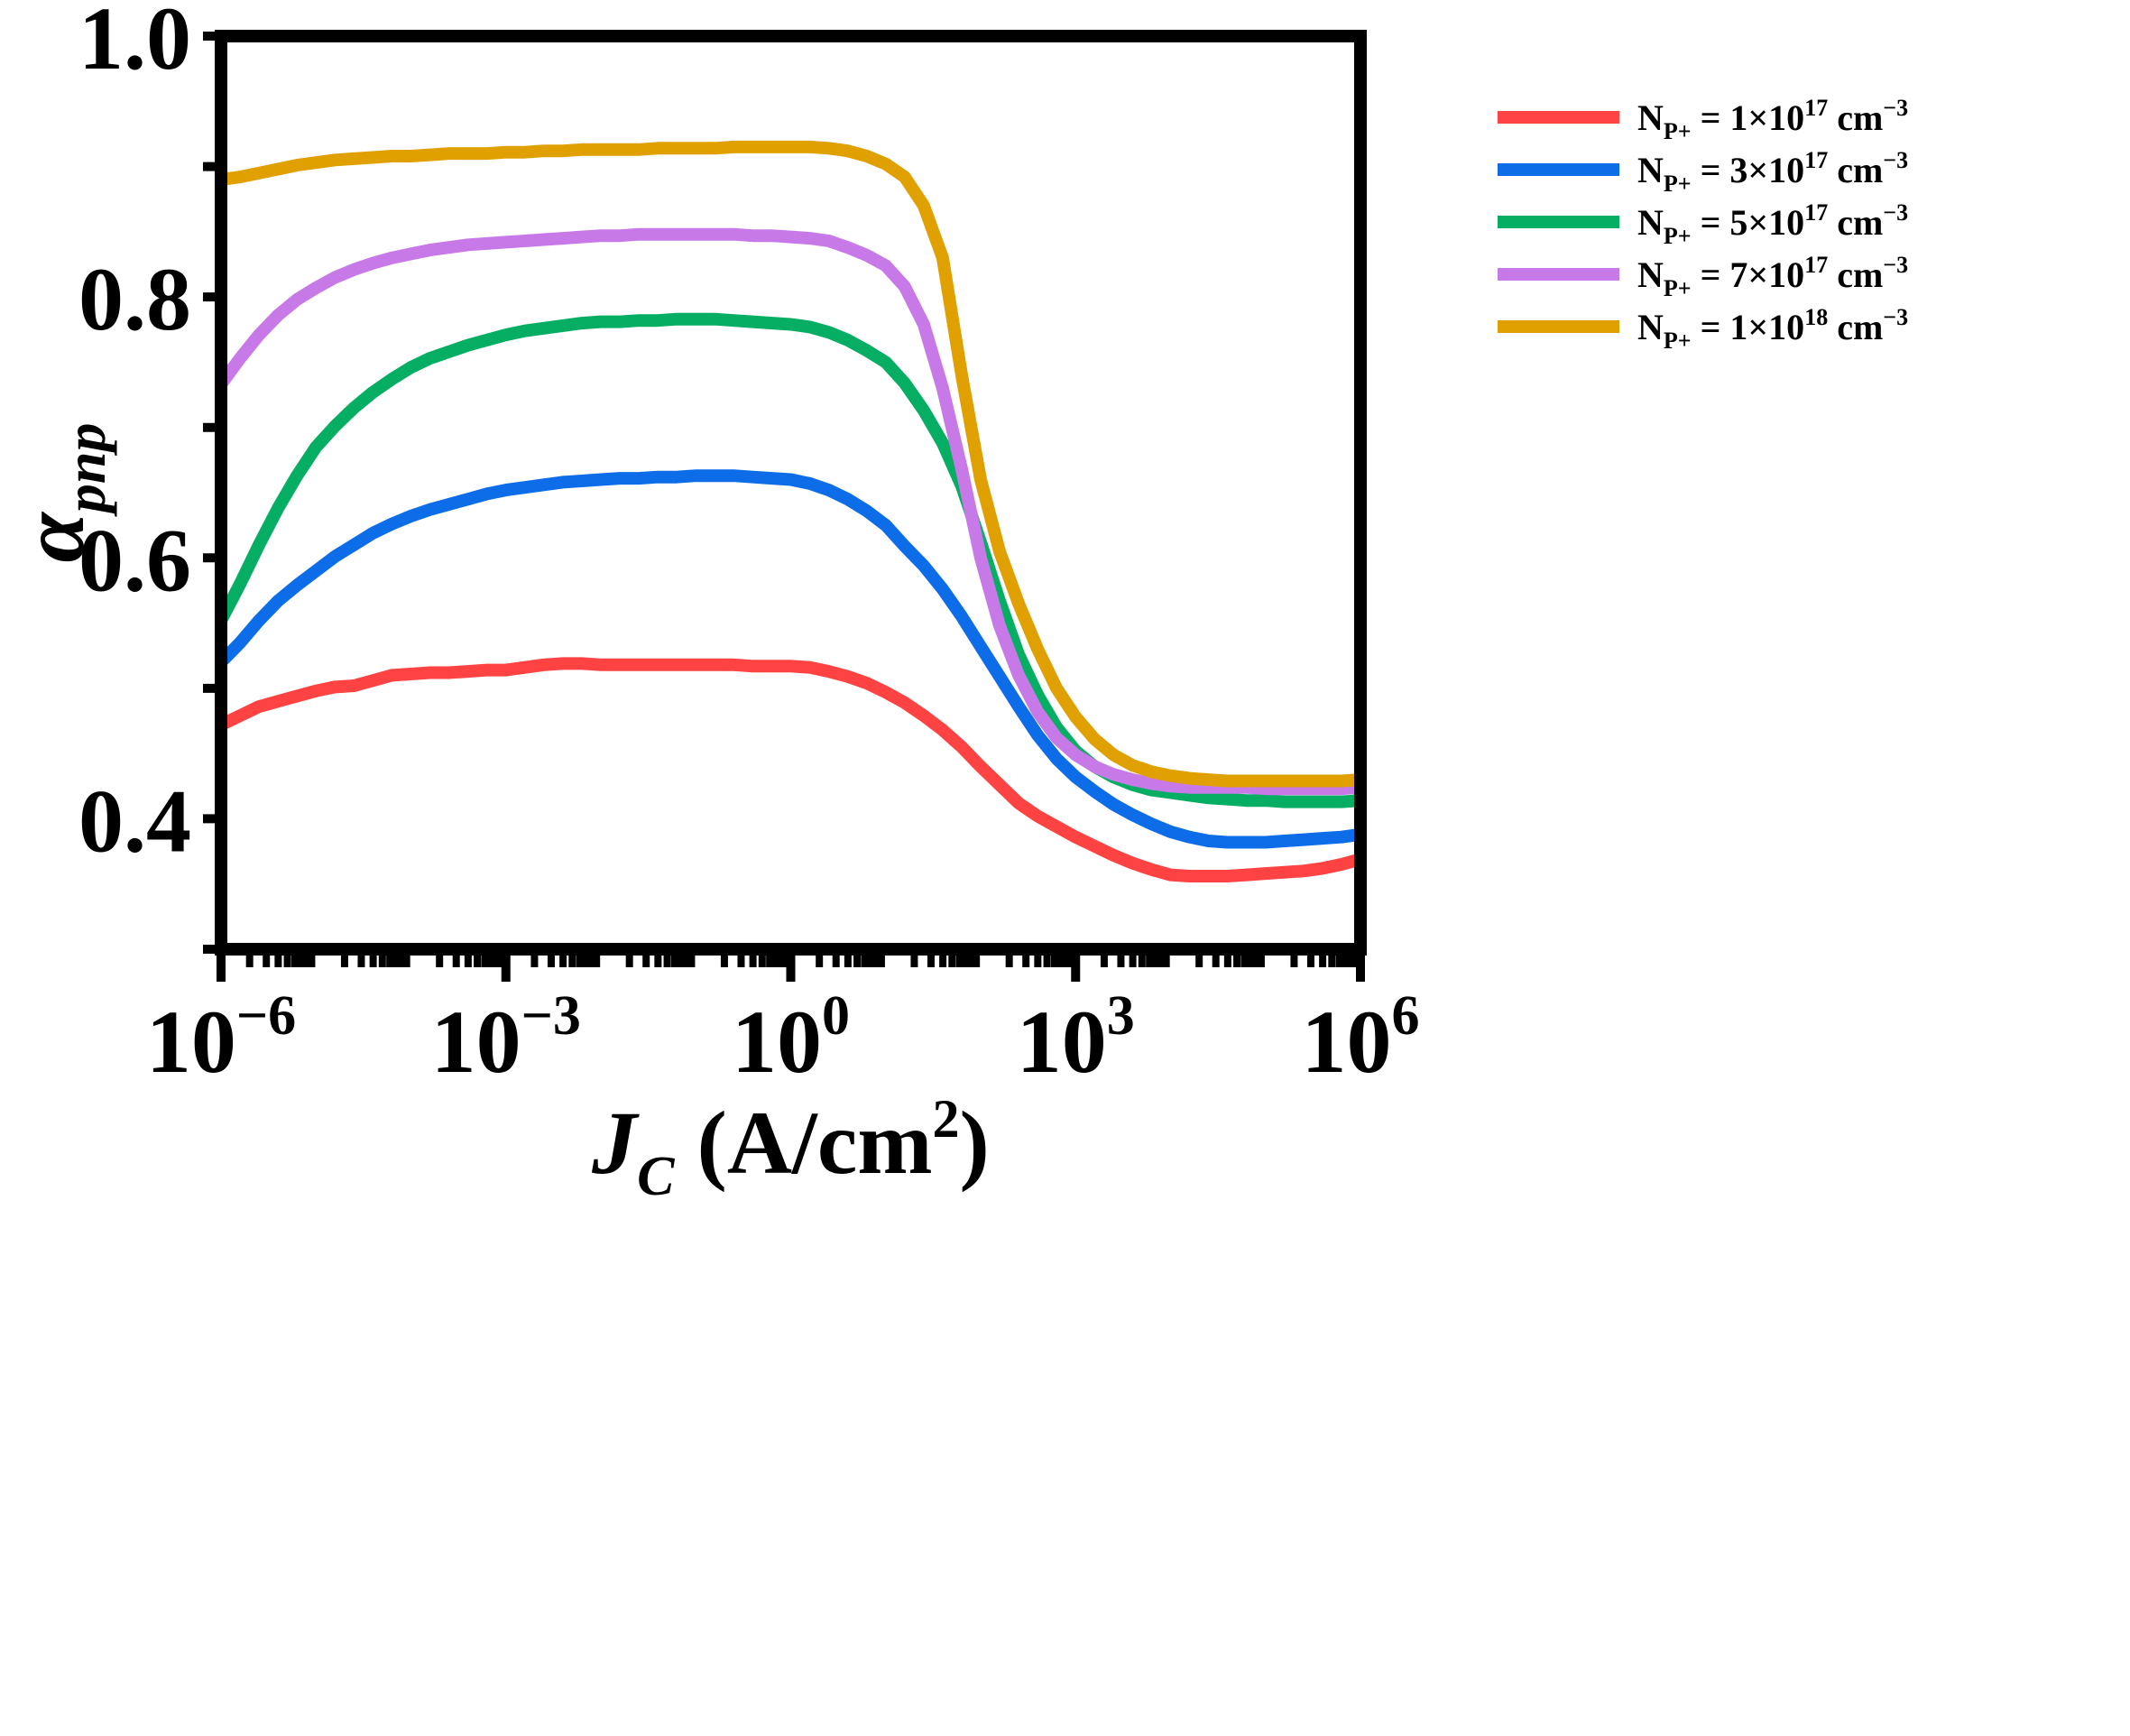  I want to click on x-axis-title: JC (A/cm2), so click(791, 1148).